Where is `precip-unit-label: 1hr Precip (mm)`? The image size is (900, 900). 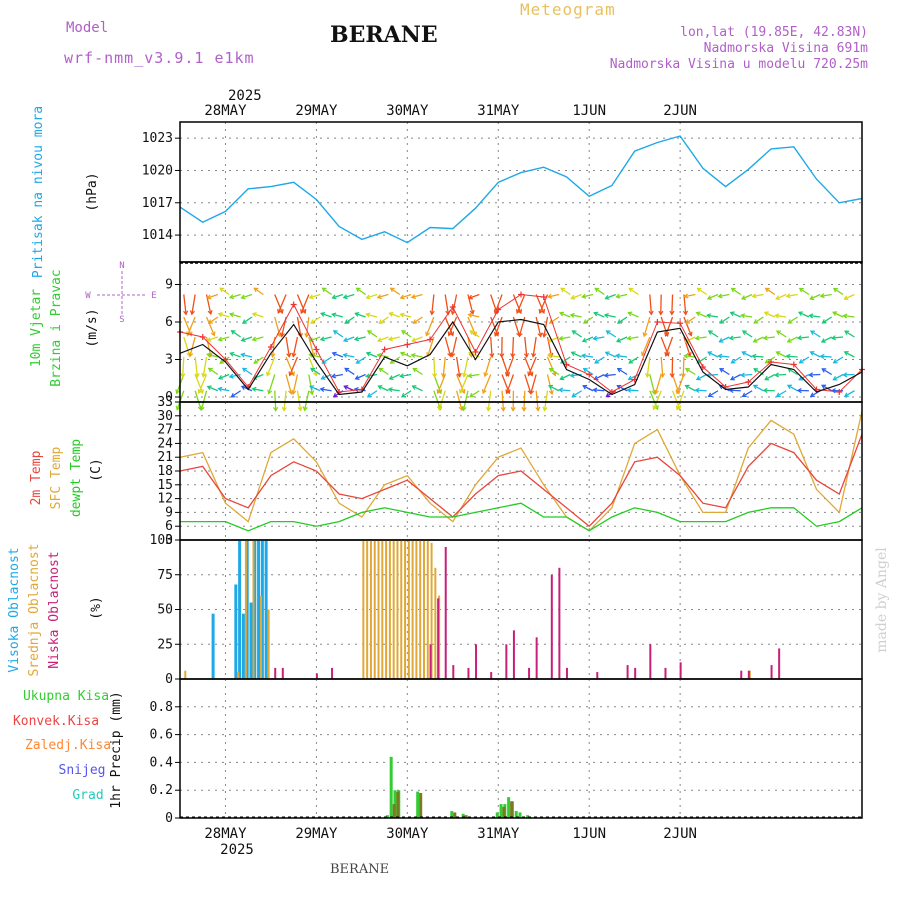
precip-unit-label: 1hr Precip (mm) is located at coordinates (116, 749).